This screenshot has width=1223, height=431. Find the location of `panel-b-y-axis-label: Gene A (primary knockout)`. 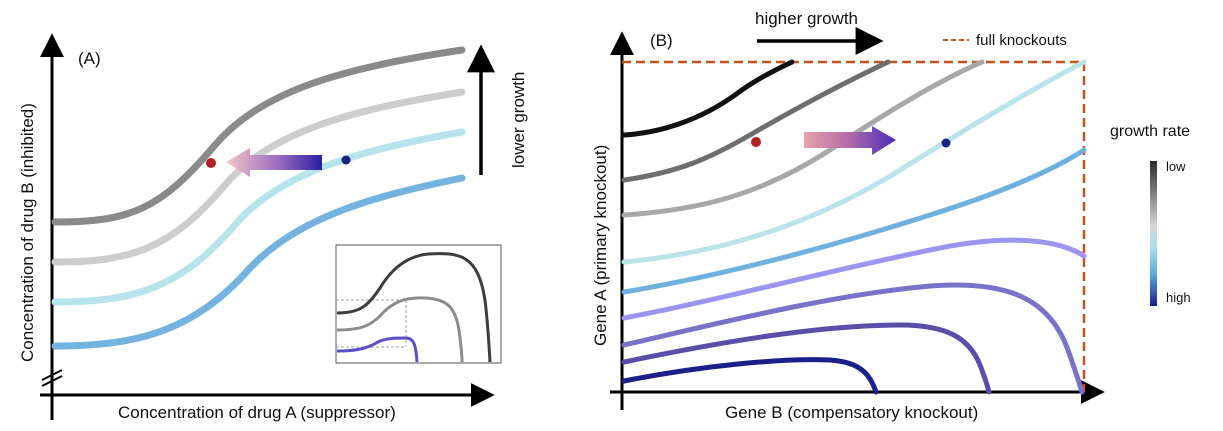

panel-b-y-axis-label: Gene A (primary knockout) is located at coordinates (600, 245).